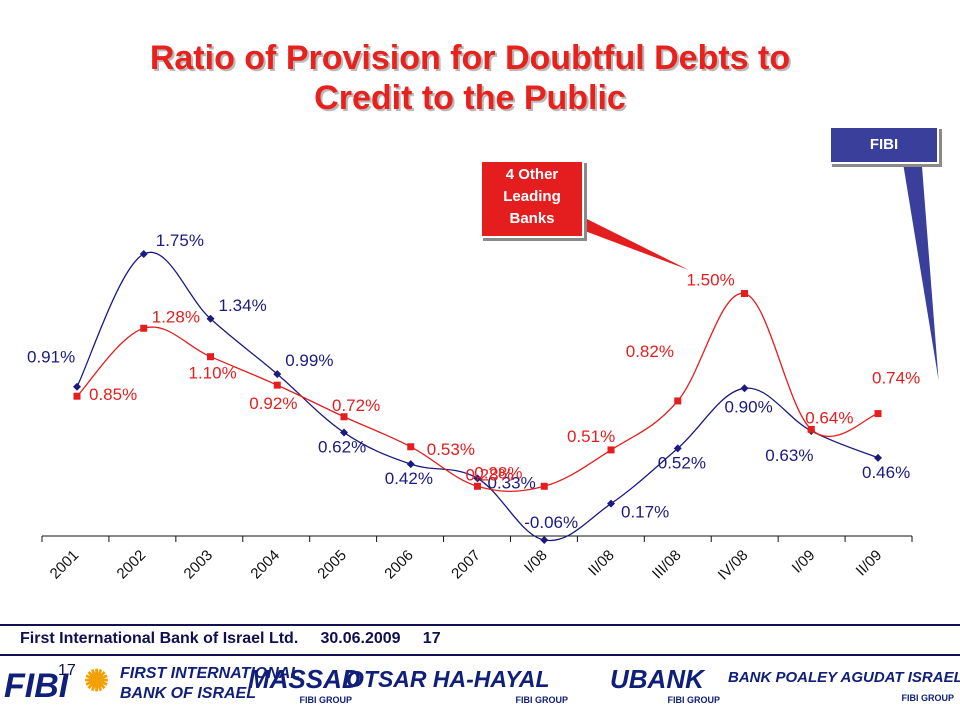 The height and width of the screenshot is (722, 960). I want to click on data-label: 1.50%, so click(711, 280).